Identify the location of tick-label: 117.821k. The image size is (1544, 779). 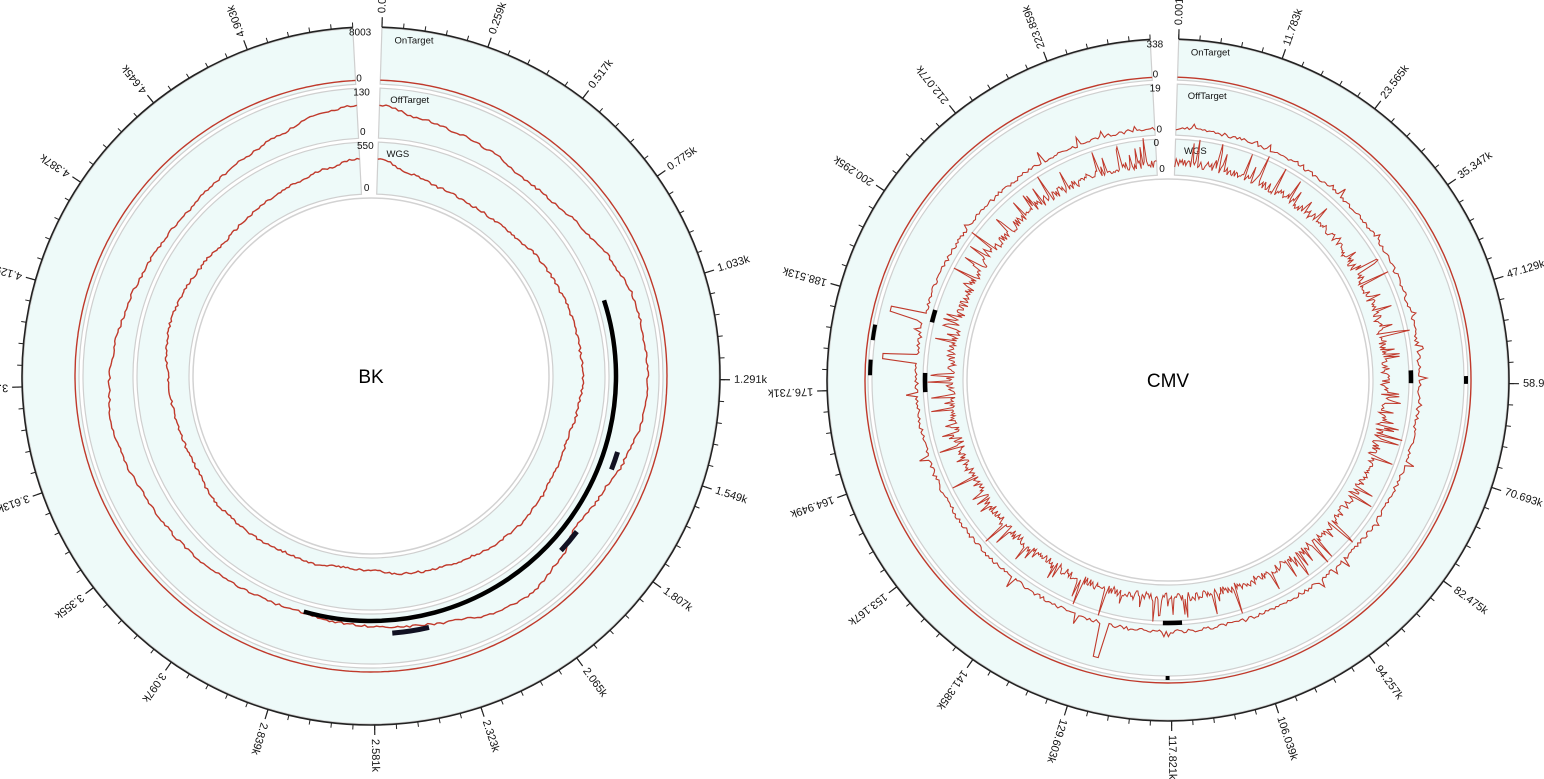
(1172, 757).